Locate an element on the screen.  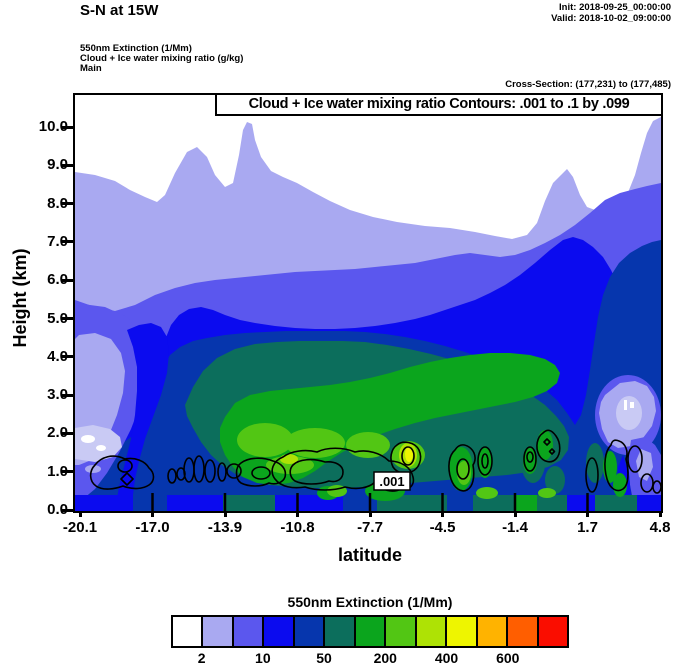
layer-domain-label: Main is located at coordinates (91, 68).